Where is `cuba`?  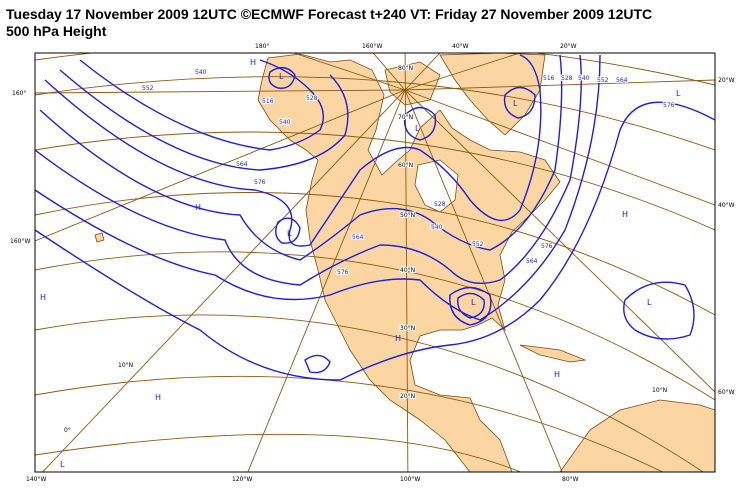 cuba is located at coordinates (553, 353).